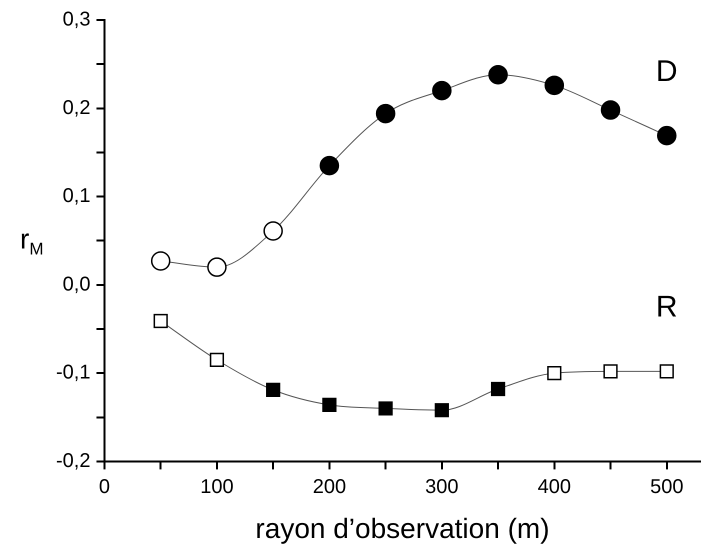 The height and width of the screenshot is (551, 711). I want to click on y-tick-label: 0,0, so click(76, 284).